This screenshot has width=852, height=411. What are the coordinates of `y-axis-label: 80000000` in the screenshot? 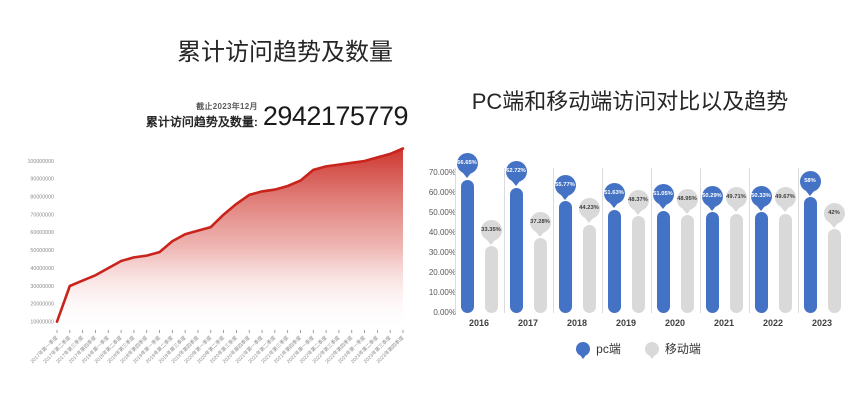 It's located at (42, 198).